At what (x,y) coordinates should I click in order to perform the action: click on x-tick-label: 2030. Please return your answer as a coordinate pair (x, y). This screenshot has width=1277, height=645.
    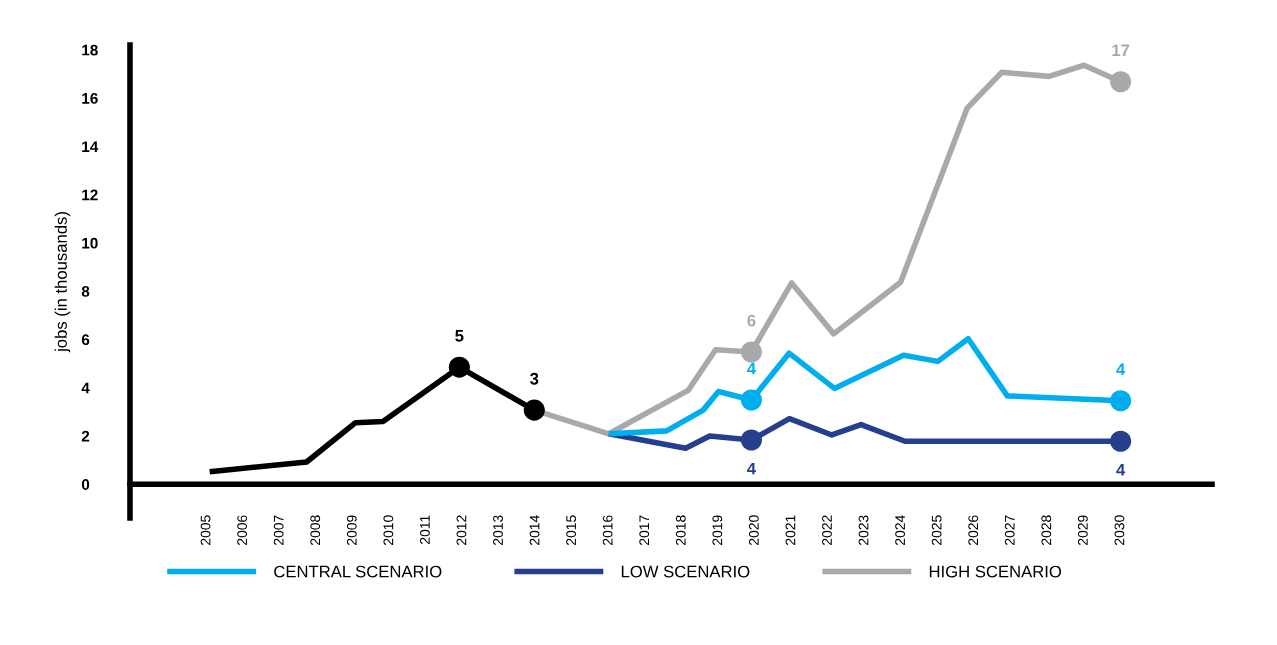
    Looking at the image, I should click on (1119, 530).